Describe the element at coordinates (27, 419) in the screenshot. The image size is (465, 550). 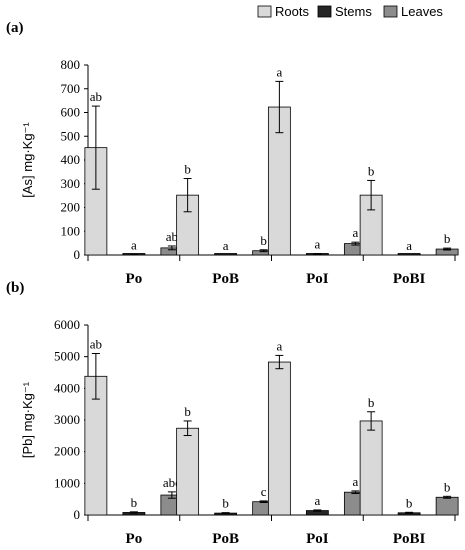
I see `y-axis-label: [Pb] mg·Kg⁻¹` at that location.